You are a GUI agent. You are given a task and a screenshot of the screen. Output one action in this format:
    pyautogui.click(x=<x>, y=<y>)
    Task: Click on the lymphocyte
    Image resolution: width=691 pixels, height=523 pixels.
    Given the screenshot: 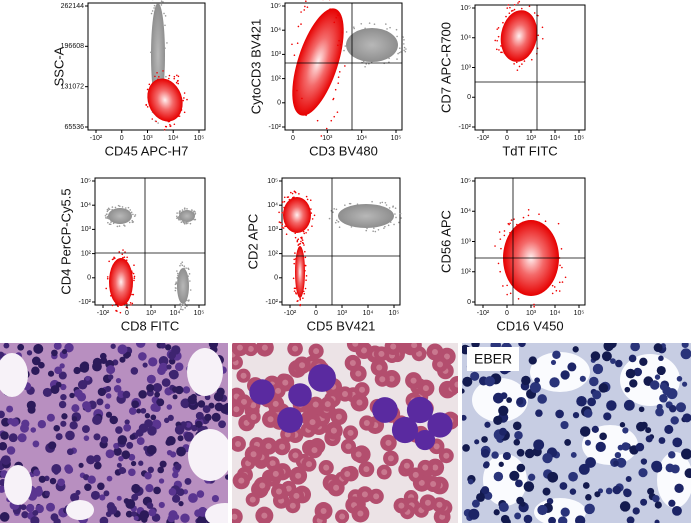 What is the action you would take?
    pyautogui.click(x=440, y=425)
    